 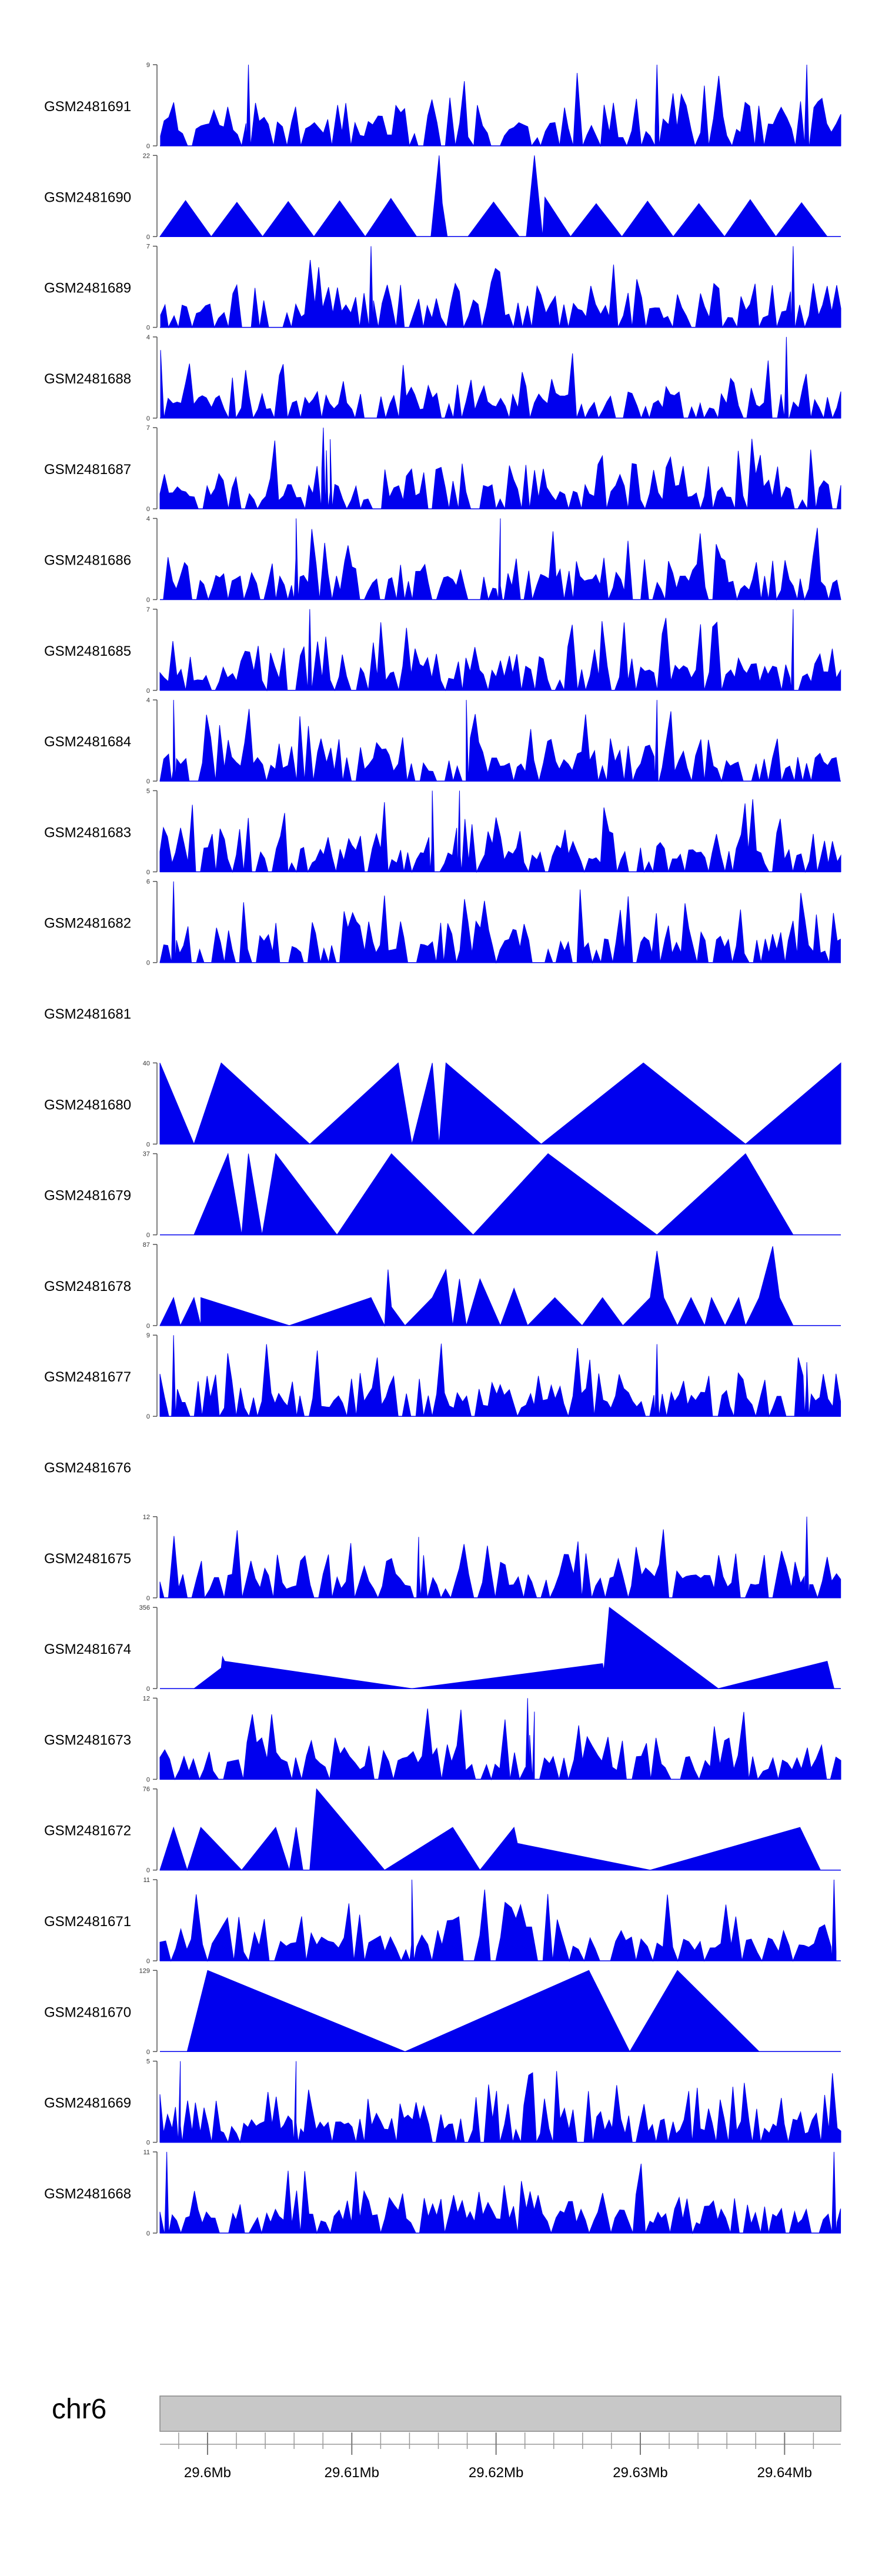 I want to click on track-GSM2481685: GSM2481685 7 0, so click(x=442, y=650).